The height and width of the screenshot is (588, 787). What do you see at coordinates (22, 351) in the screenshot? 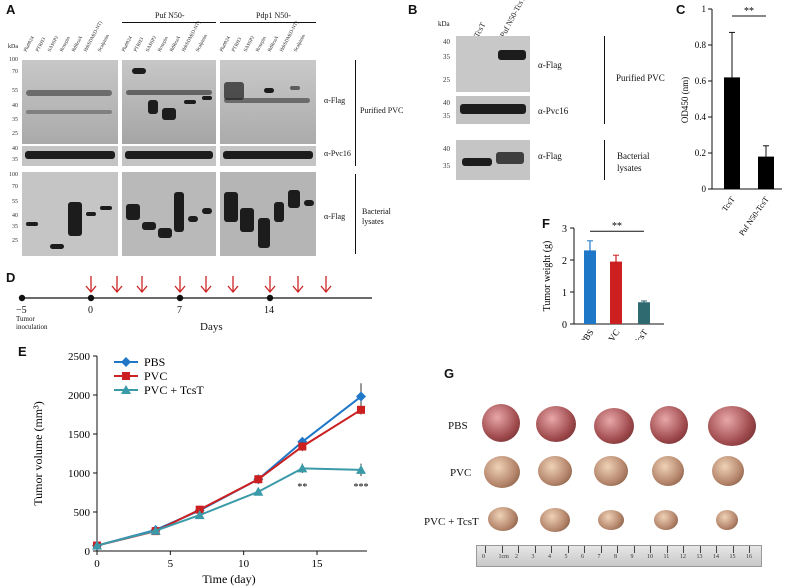
I see `panel-e-label: E` at bounding box center [22, 351].